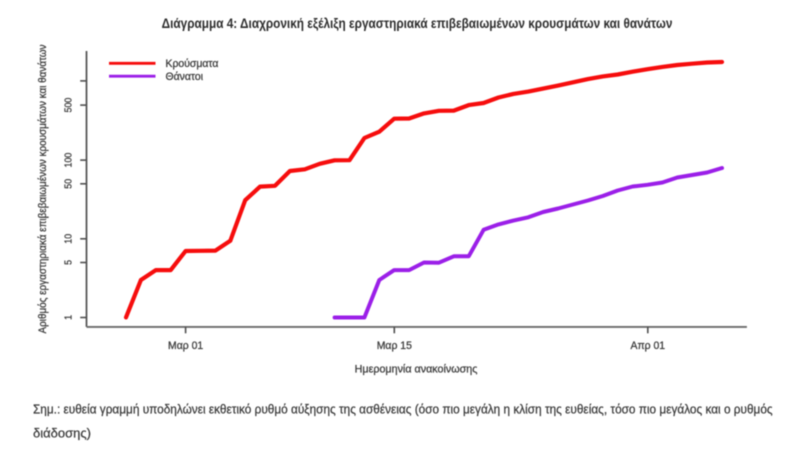 The width and height of the screenshot is (800, 459). What do you see at coordinates (416, 369) in the screenshot?
I see `svg-text: Ημερομηνία ανακοίνωσης` at bounding box center [416, 369].